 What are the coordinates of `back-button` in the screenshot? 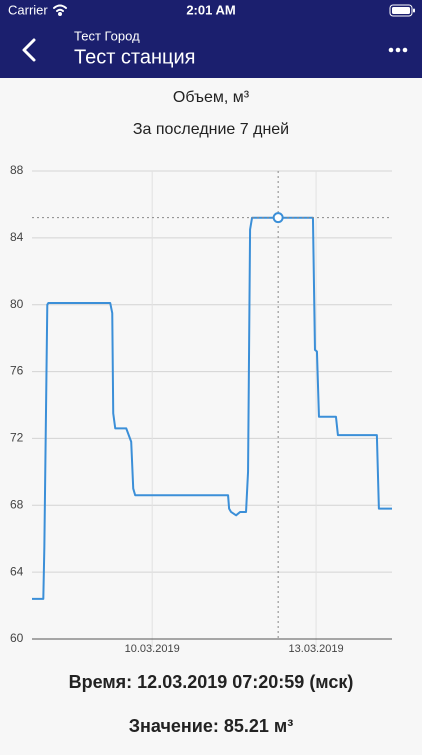 It's located at (29, 50).